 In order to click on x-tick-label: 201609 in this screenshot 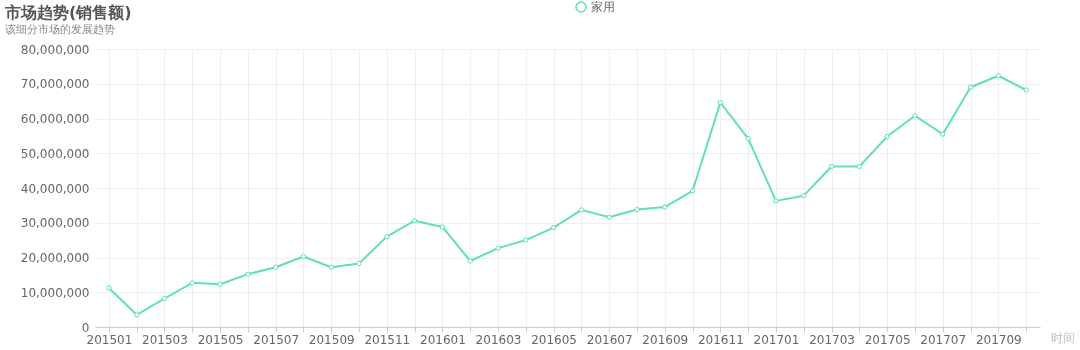, I will do `click(665, 339)`.